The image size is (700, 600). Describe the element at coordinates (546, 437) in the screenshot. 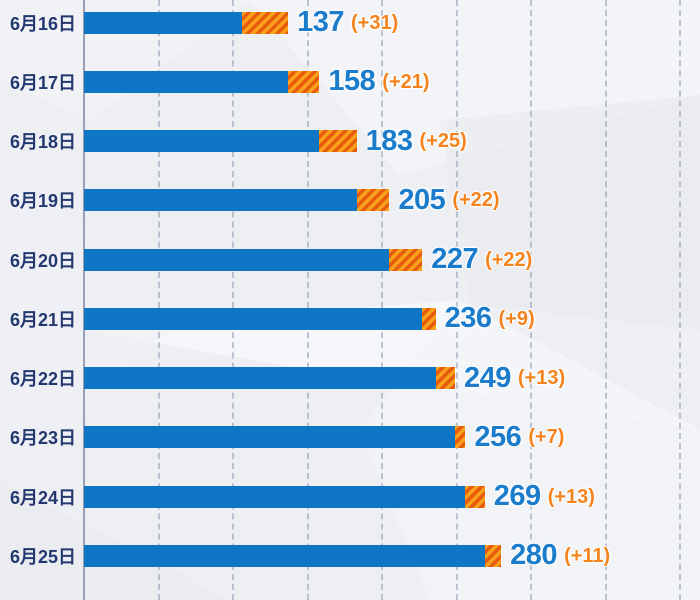

I see `increase-value: (+7)` at that location.